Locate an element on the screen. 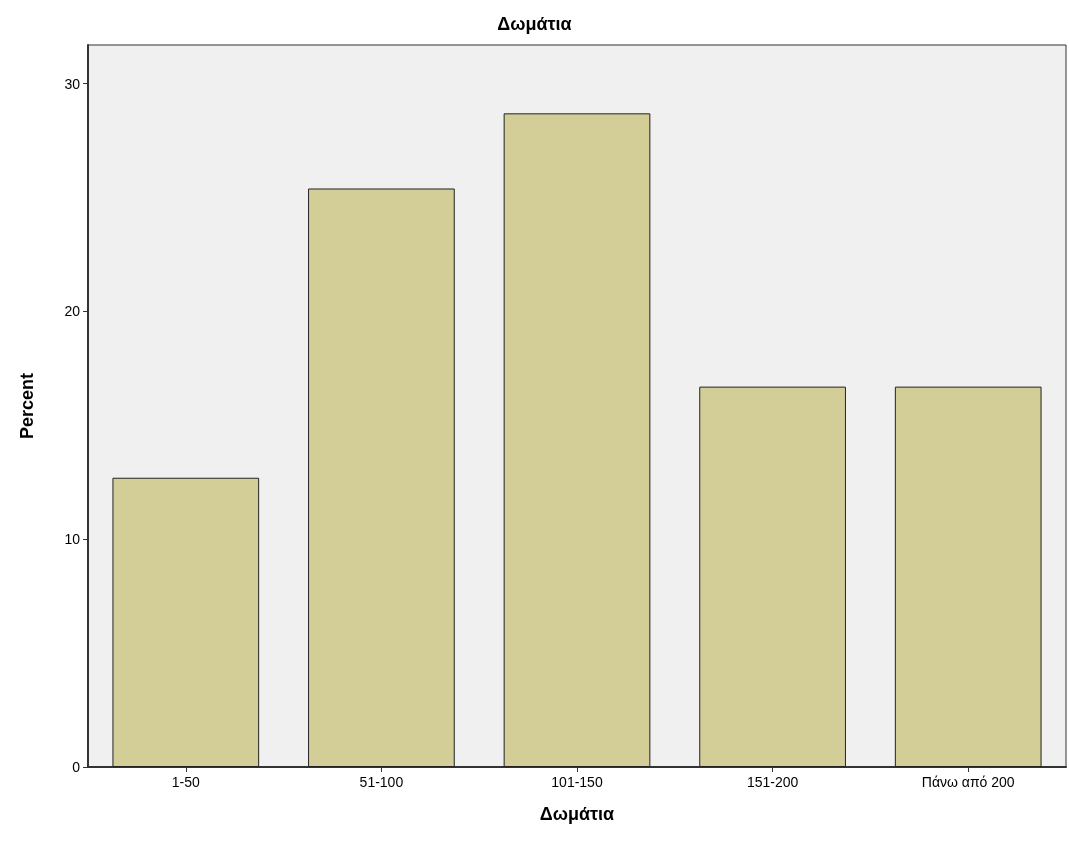 Image resolution: width=1069 pixels, height=849 pixels. y-tick-label: 0 is located at coordinates (76, 767).